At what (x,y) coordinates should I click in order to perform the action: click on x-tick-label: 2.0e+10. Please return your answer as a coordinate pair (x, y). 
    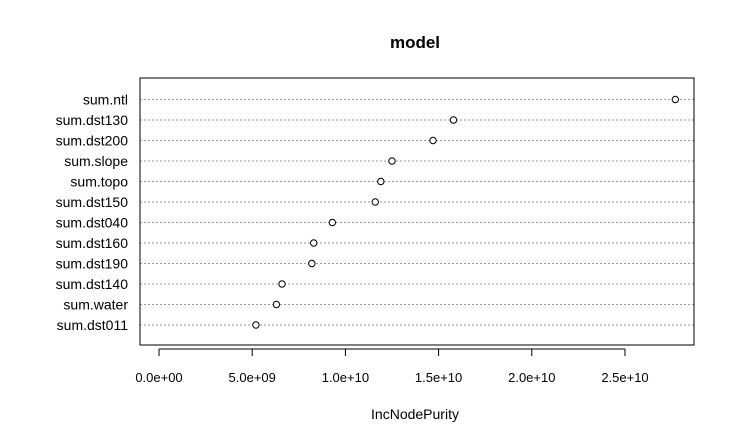
    Looking at the image, I should click on (531, 377).